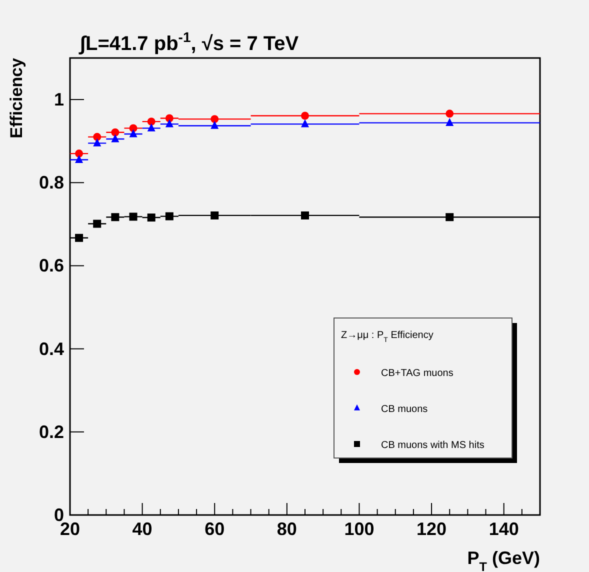  I want to click on legend-label: CB+TAG muons, so click(417, 373).